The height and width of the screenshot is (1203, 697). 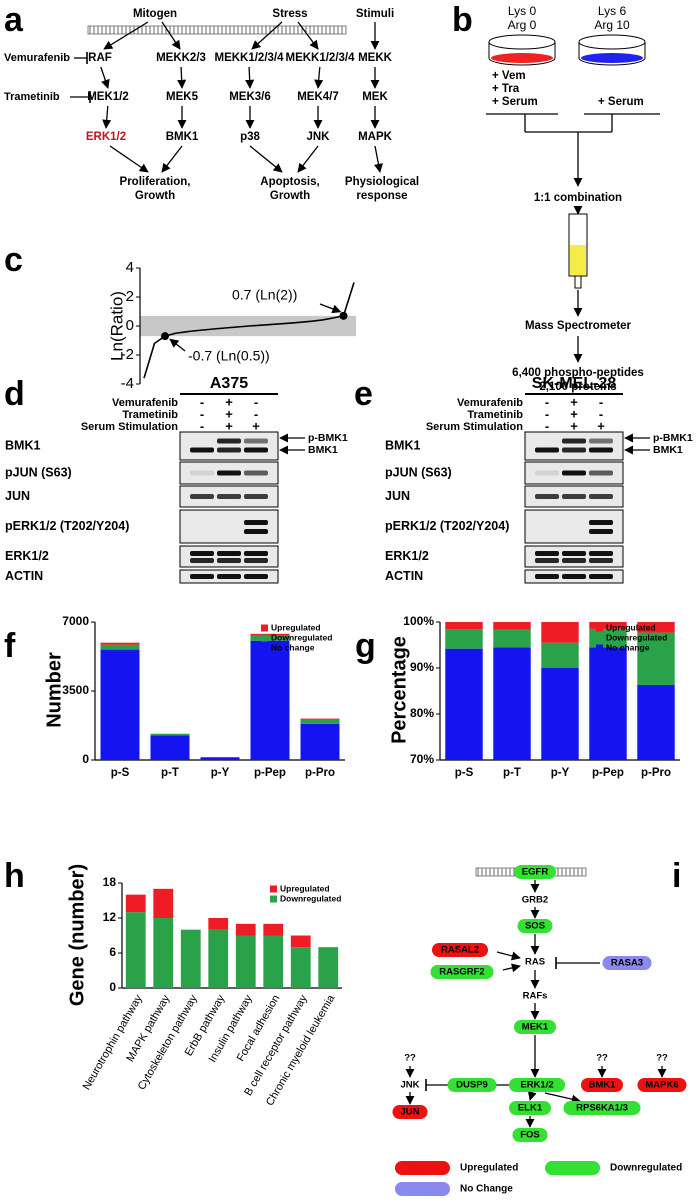 What do you see at coordinates (14, 20) in the screenshot?
I see `panel-label: a` at bounding box center [14, 20].